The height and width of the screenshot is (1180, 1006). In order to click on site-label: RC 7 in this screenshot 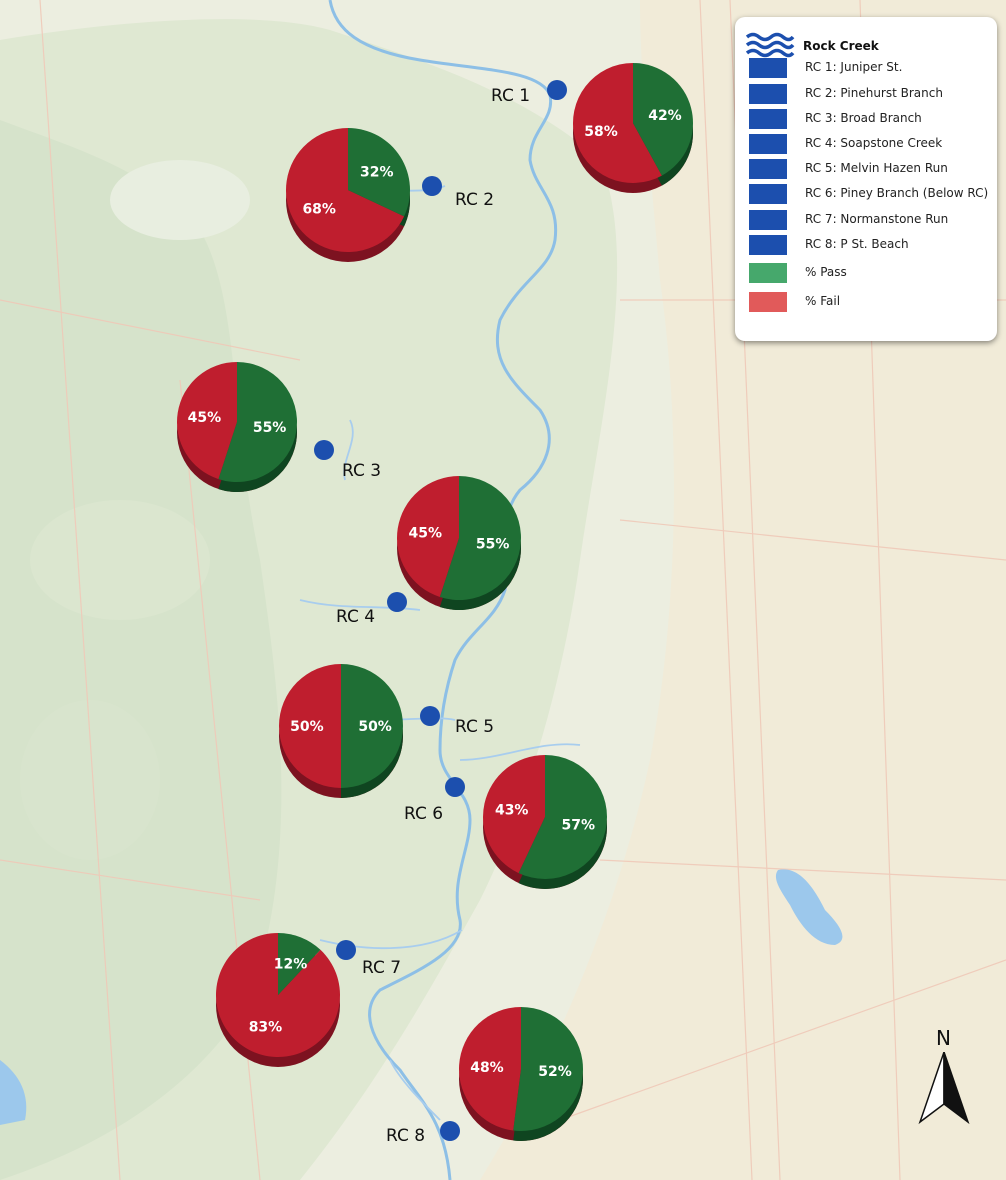, I will do `click(382, 968)`.